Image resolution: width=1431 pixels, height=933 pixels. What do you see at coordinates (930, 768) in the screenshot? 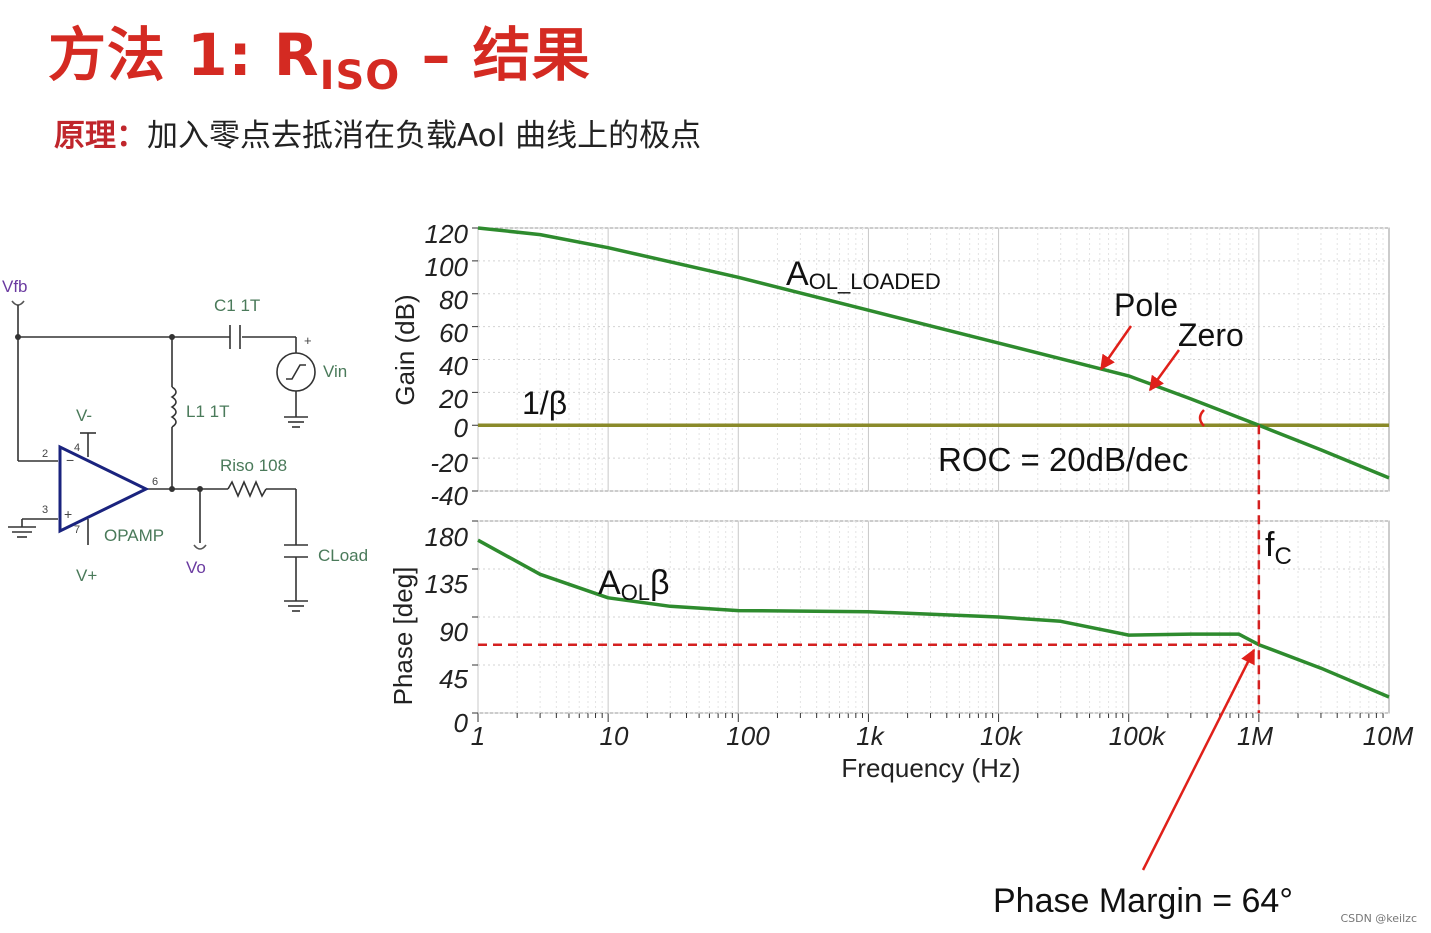
I see `x-axis-label: Frequency (Hz)` at bounding box center [930, 768].